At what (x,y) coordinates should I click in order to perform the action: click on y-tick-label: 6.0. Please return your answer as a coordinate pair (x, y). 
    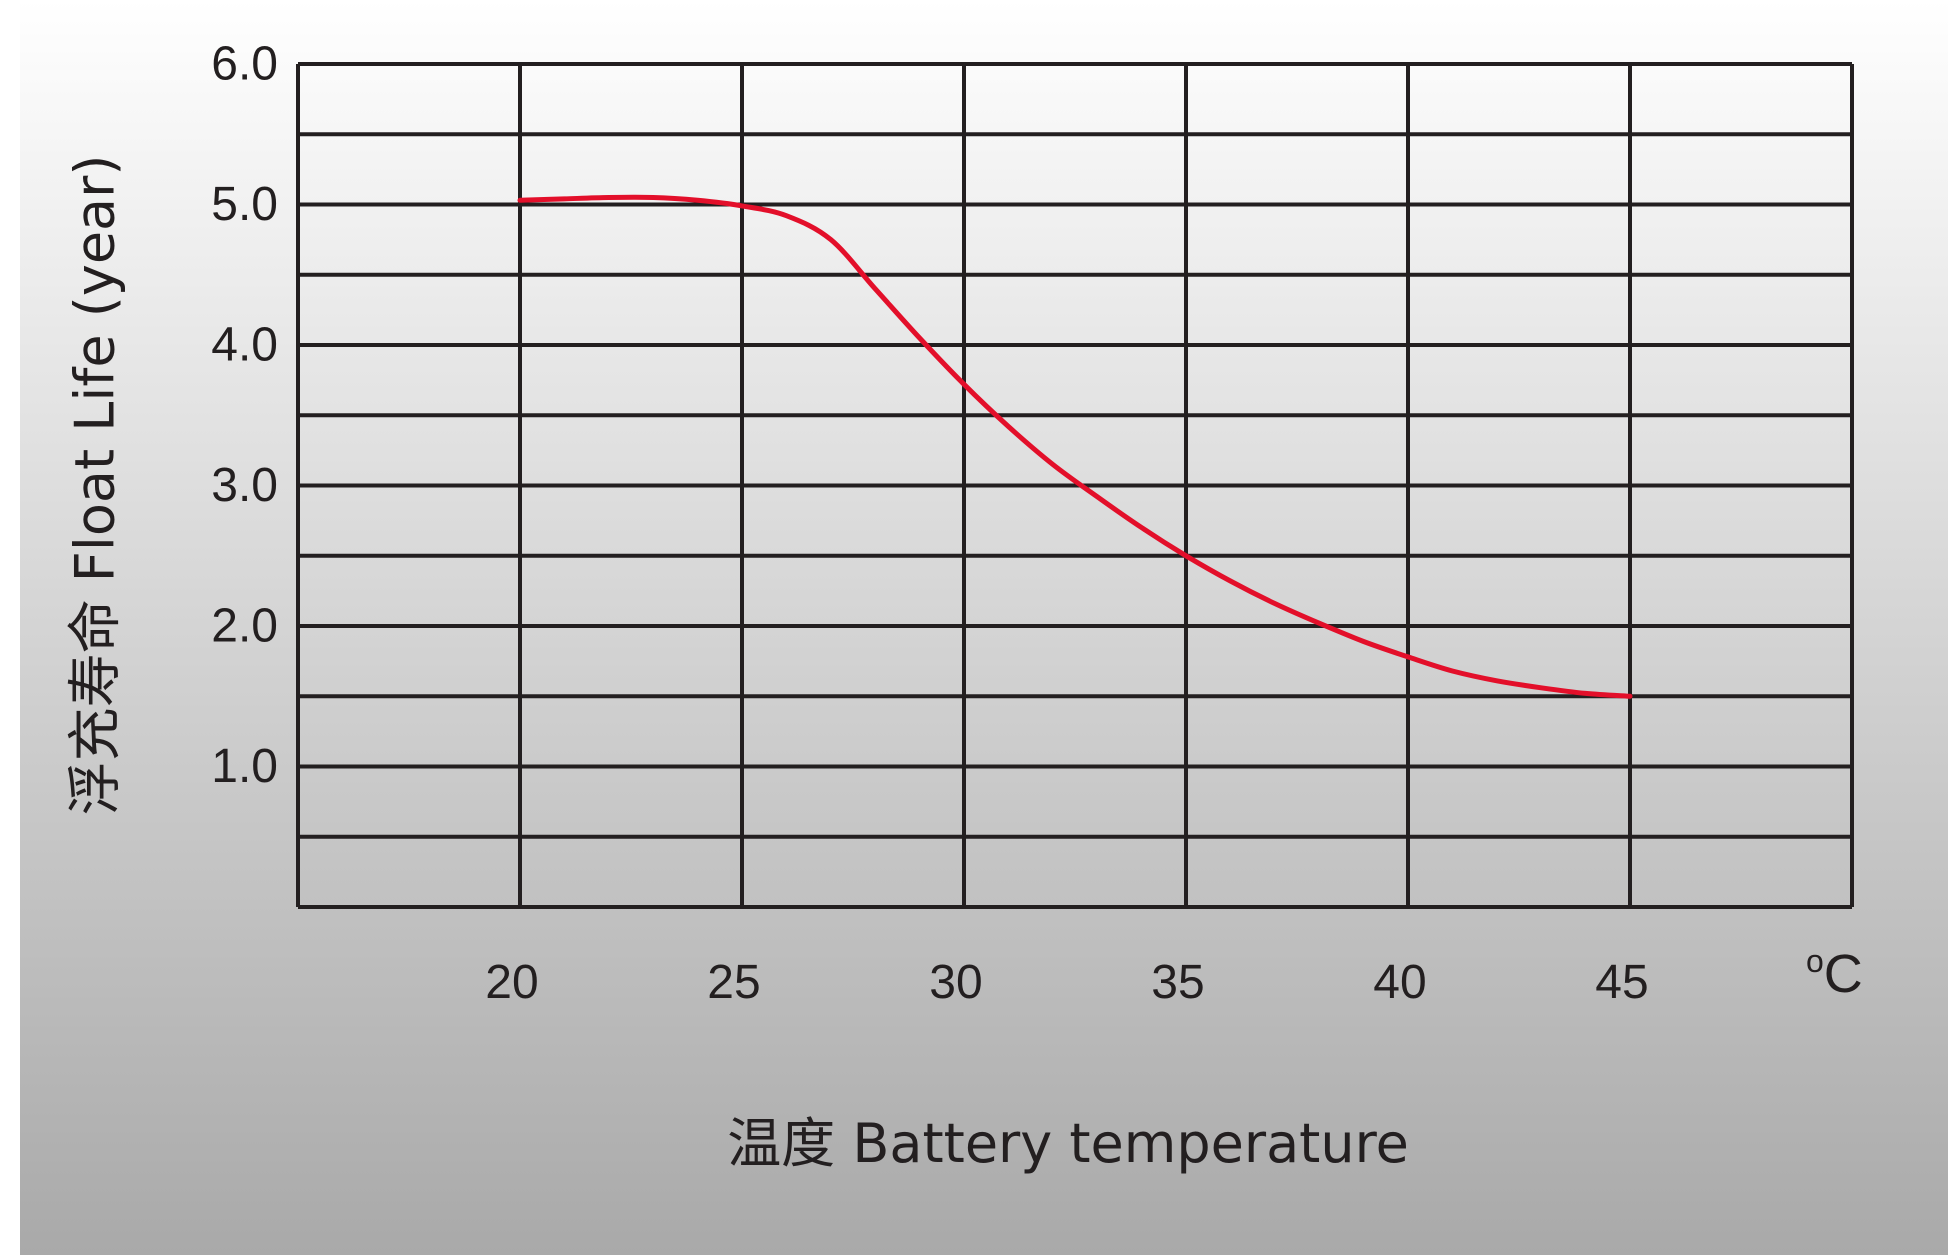
    Looking at the image, I should click on (244, 64).